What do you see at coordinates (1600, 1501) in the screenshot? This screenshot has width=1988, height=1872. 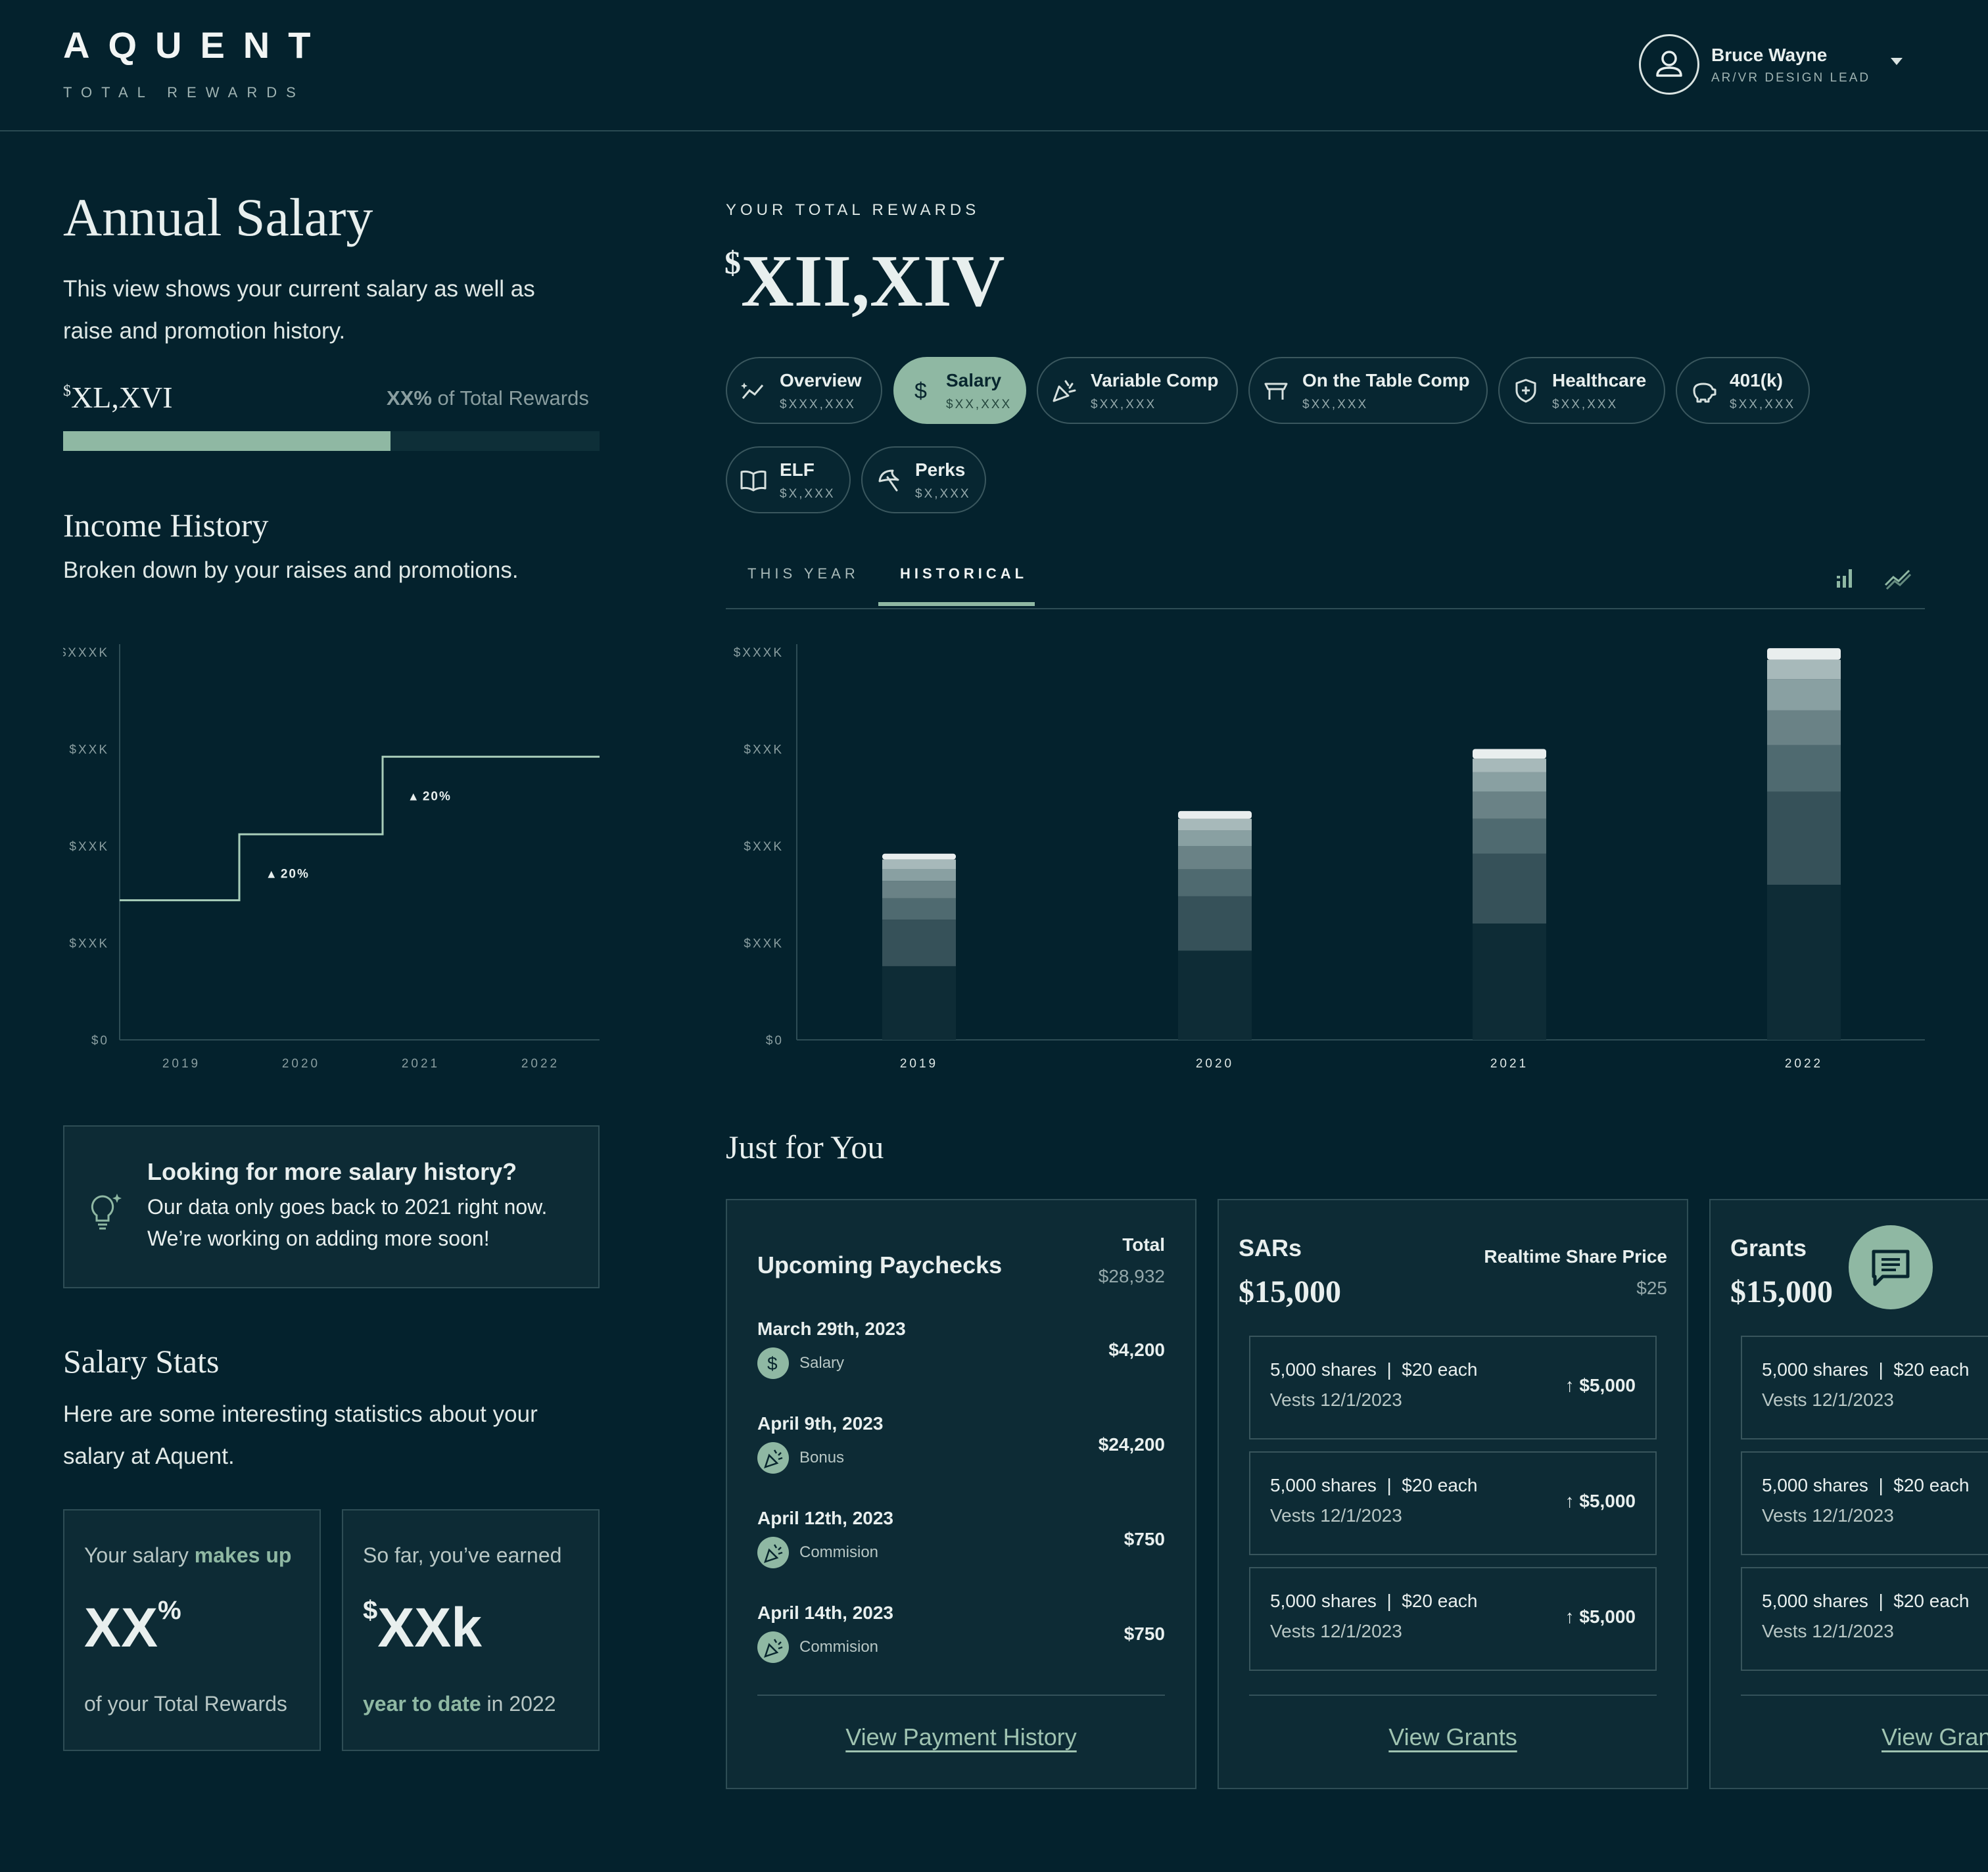 I see `sar-gain: ↑ $5,000` at bounding box center [1600, 1501].